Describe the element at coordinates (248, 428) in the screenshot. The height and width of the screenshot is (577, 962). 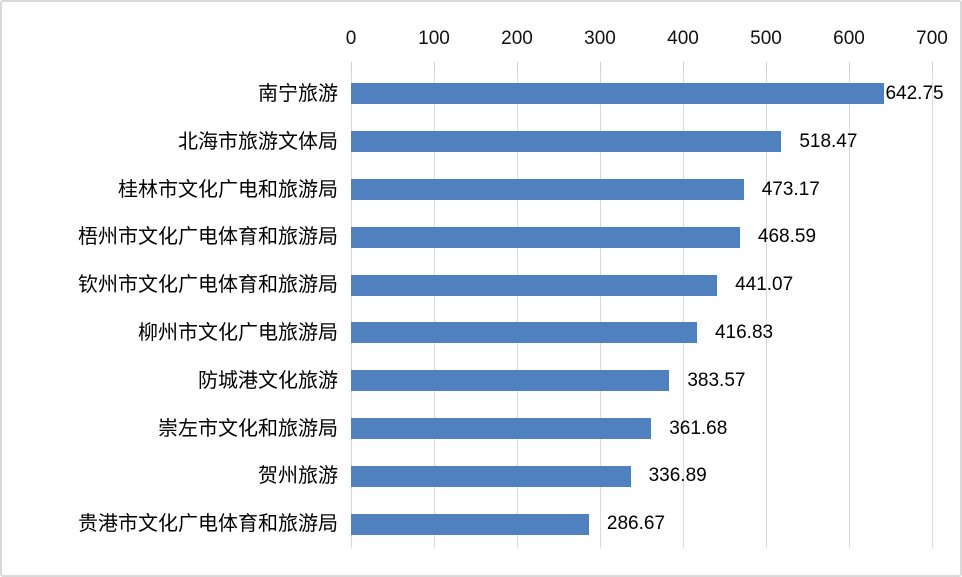
I see `category-label: 崇左市文化和旅游局` at that location.